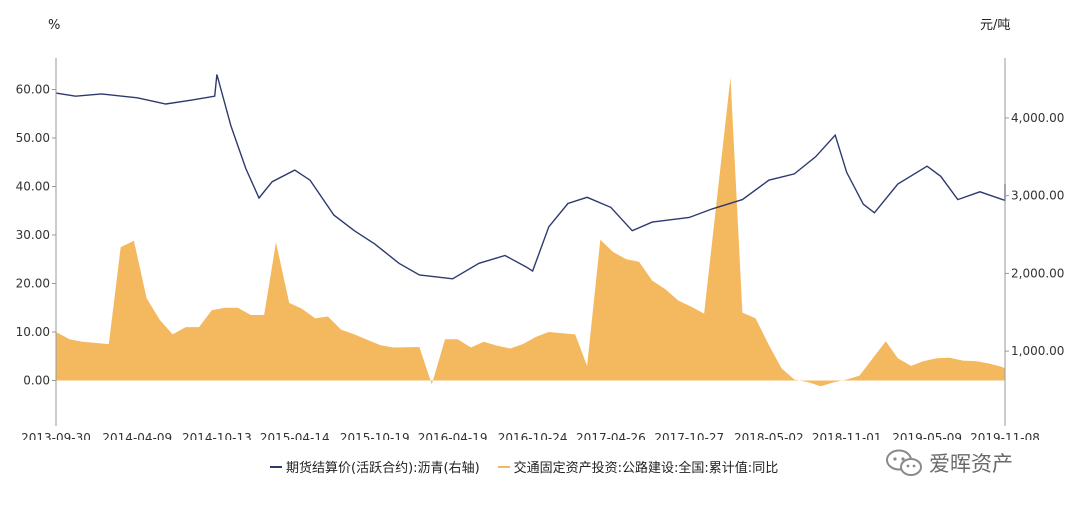  I want to click on left-axis-unit: %, so click(54, 25).